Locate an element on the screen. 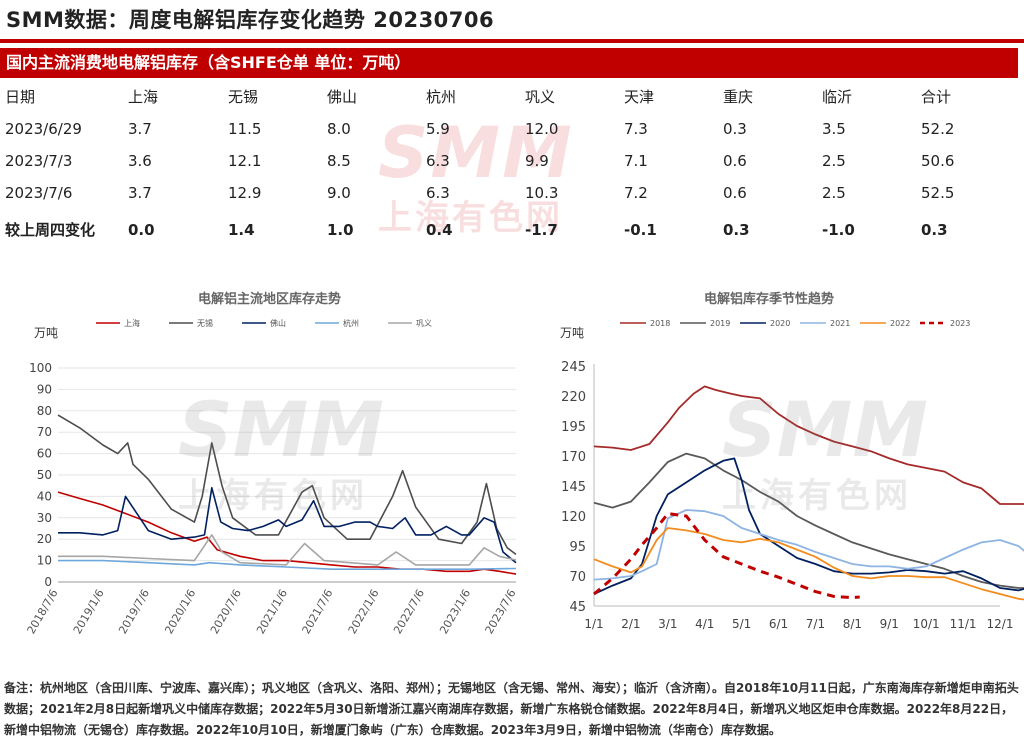 The image size is (1024, 753). table-cell: 7.3 is located at coordinates (636, 129).